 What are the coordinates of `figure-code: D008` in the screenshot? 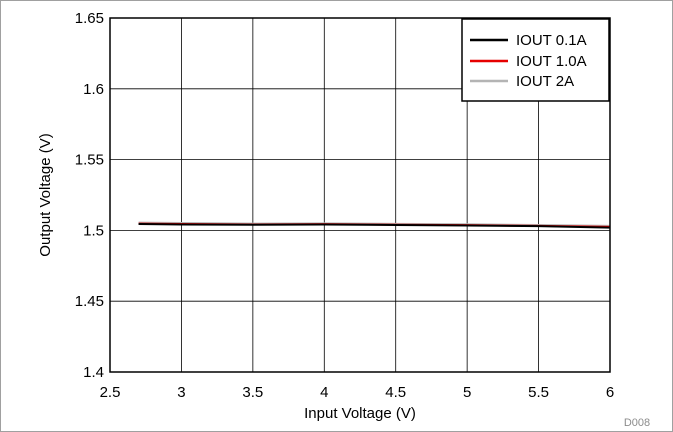 It's located at (637, 423).